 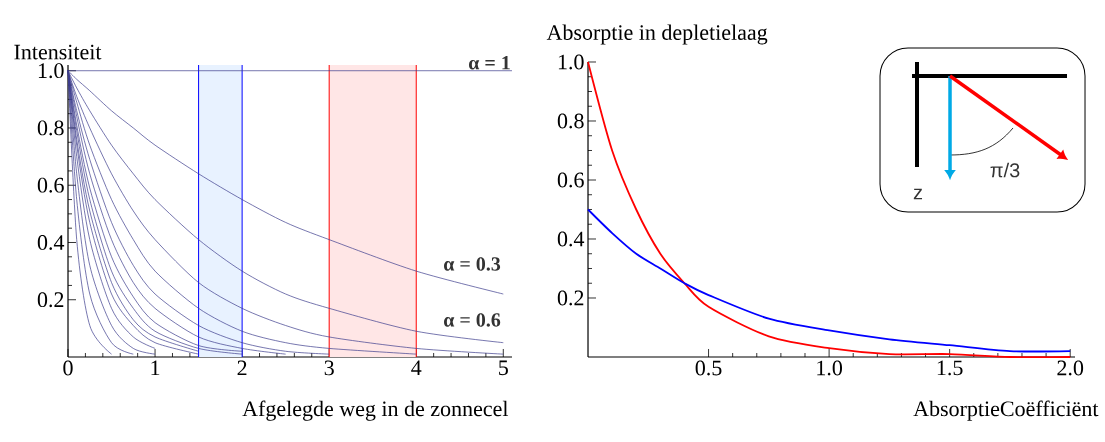 What do you see at coordinates (657, 34) in the screenshot?
I see `y-axis-title: Absorptie in depletielaag` at bounding box center [657, 34].